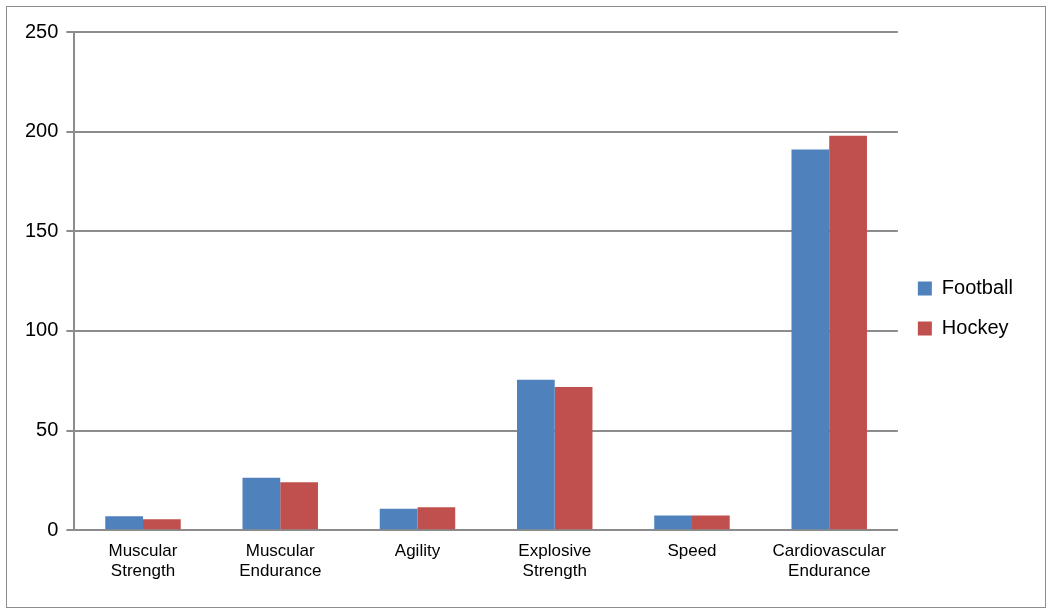 The height and width of the screenshot is (612, 1052). Describe the element at coordinates (280, 561) in the screenshot. I see `x-tick-label: Muscular Endurance` at that location.